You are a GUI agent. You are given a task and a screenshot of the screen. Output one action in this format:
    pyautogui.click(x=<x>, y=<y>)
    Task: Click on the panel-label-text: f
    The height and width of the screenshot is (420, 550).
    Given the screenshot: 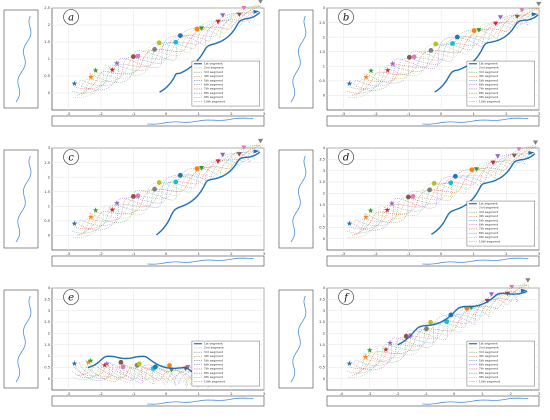 What is the action you would take?
    pyautogui.click(x=346, y=298)
    